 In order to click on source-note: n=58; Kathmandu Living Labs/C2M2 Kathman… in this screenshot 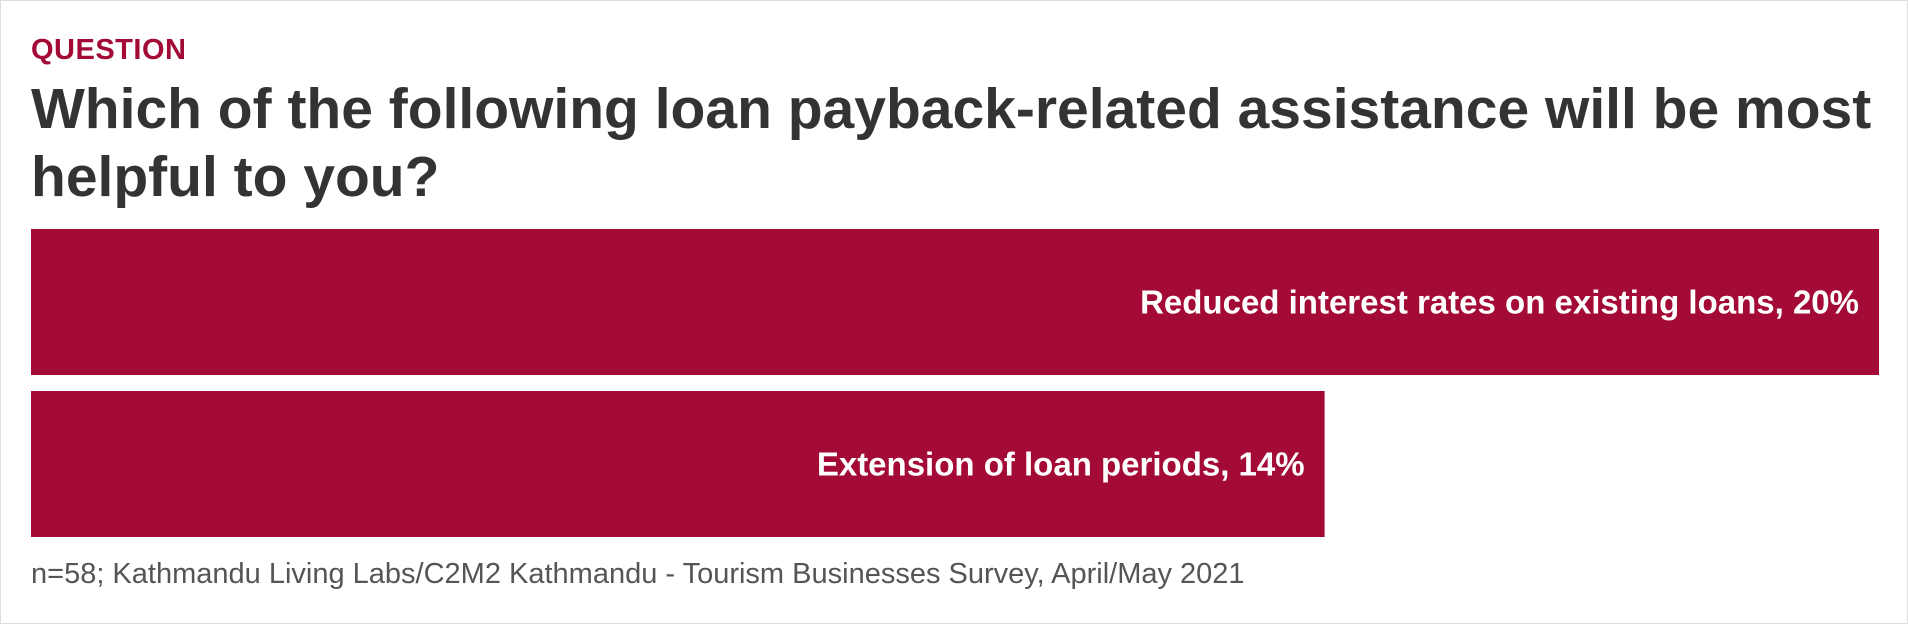, I will do `click(638, 574)`.